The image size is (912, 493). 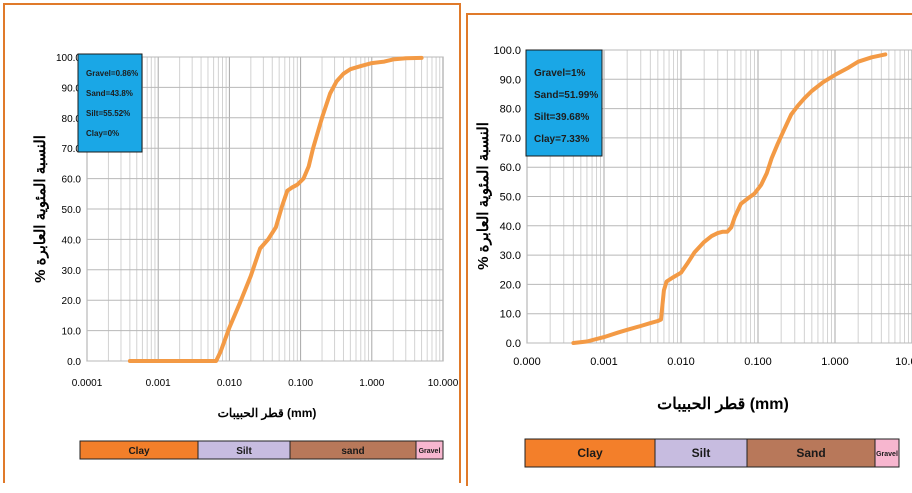 What do you see at coordinates (566, 95) in the screenshot?
I see `annotation-text: Sand=51.99%` at bounding box center [566, 95].